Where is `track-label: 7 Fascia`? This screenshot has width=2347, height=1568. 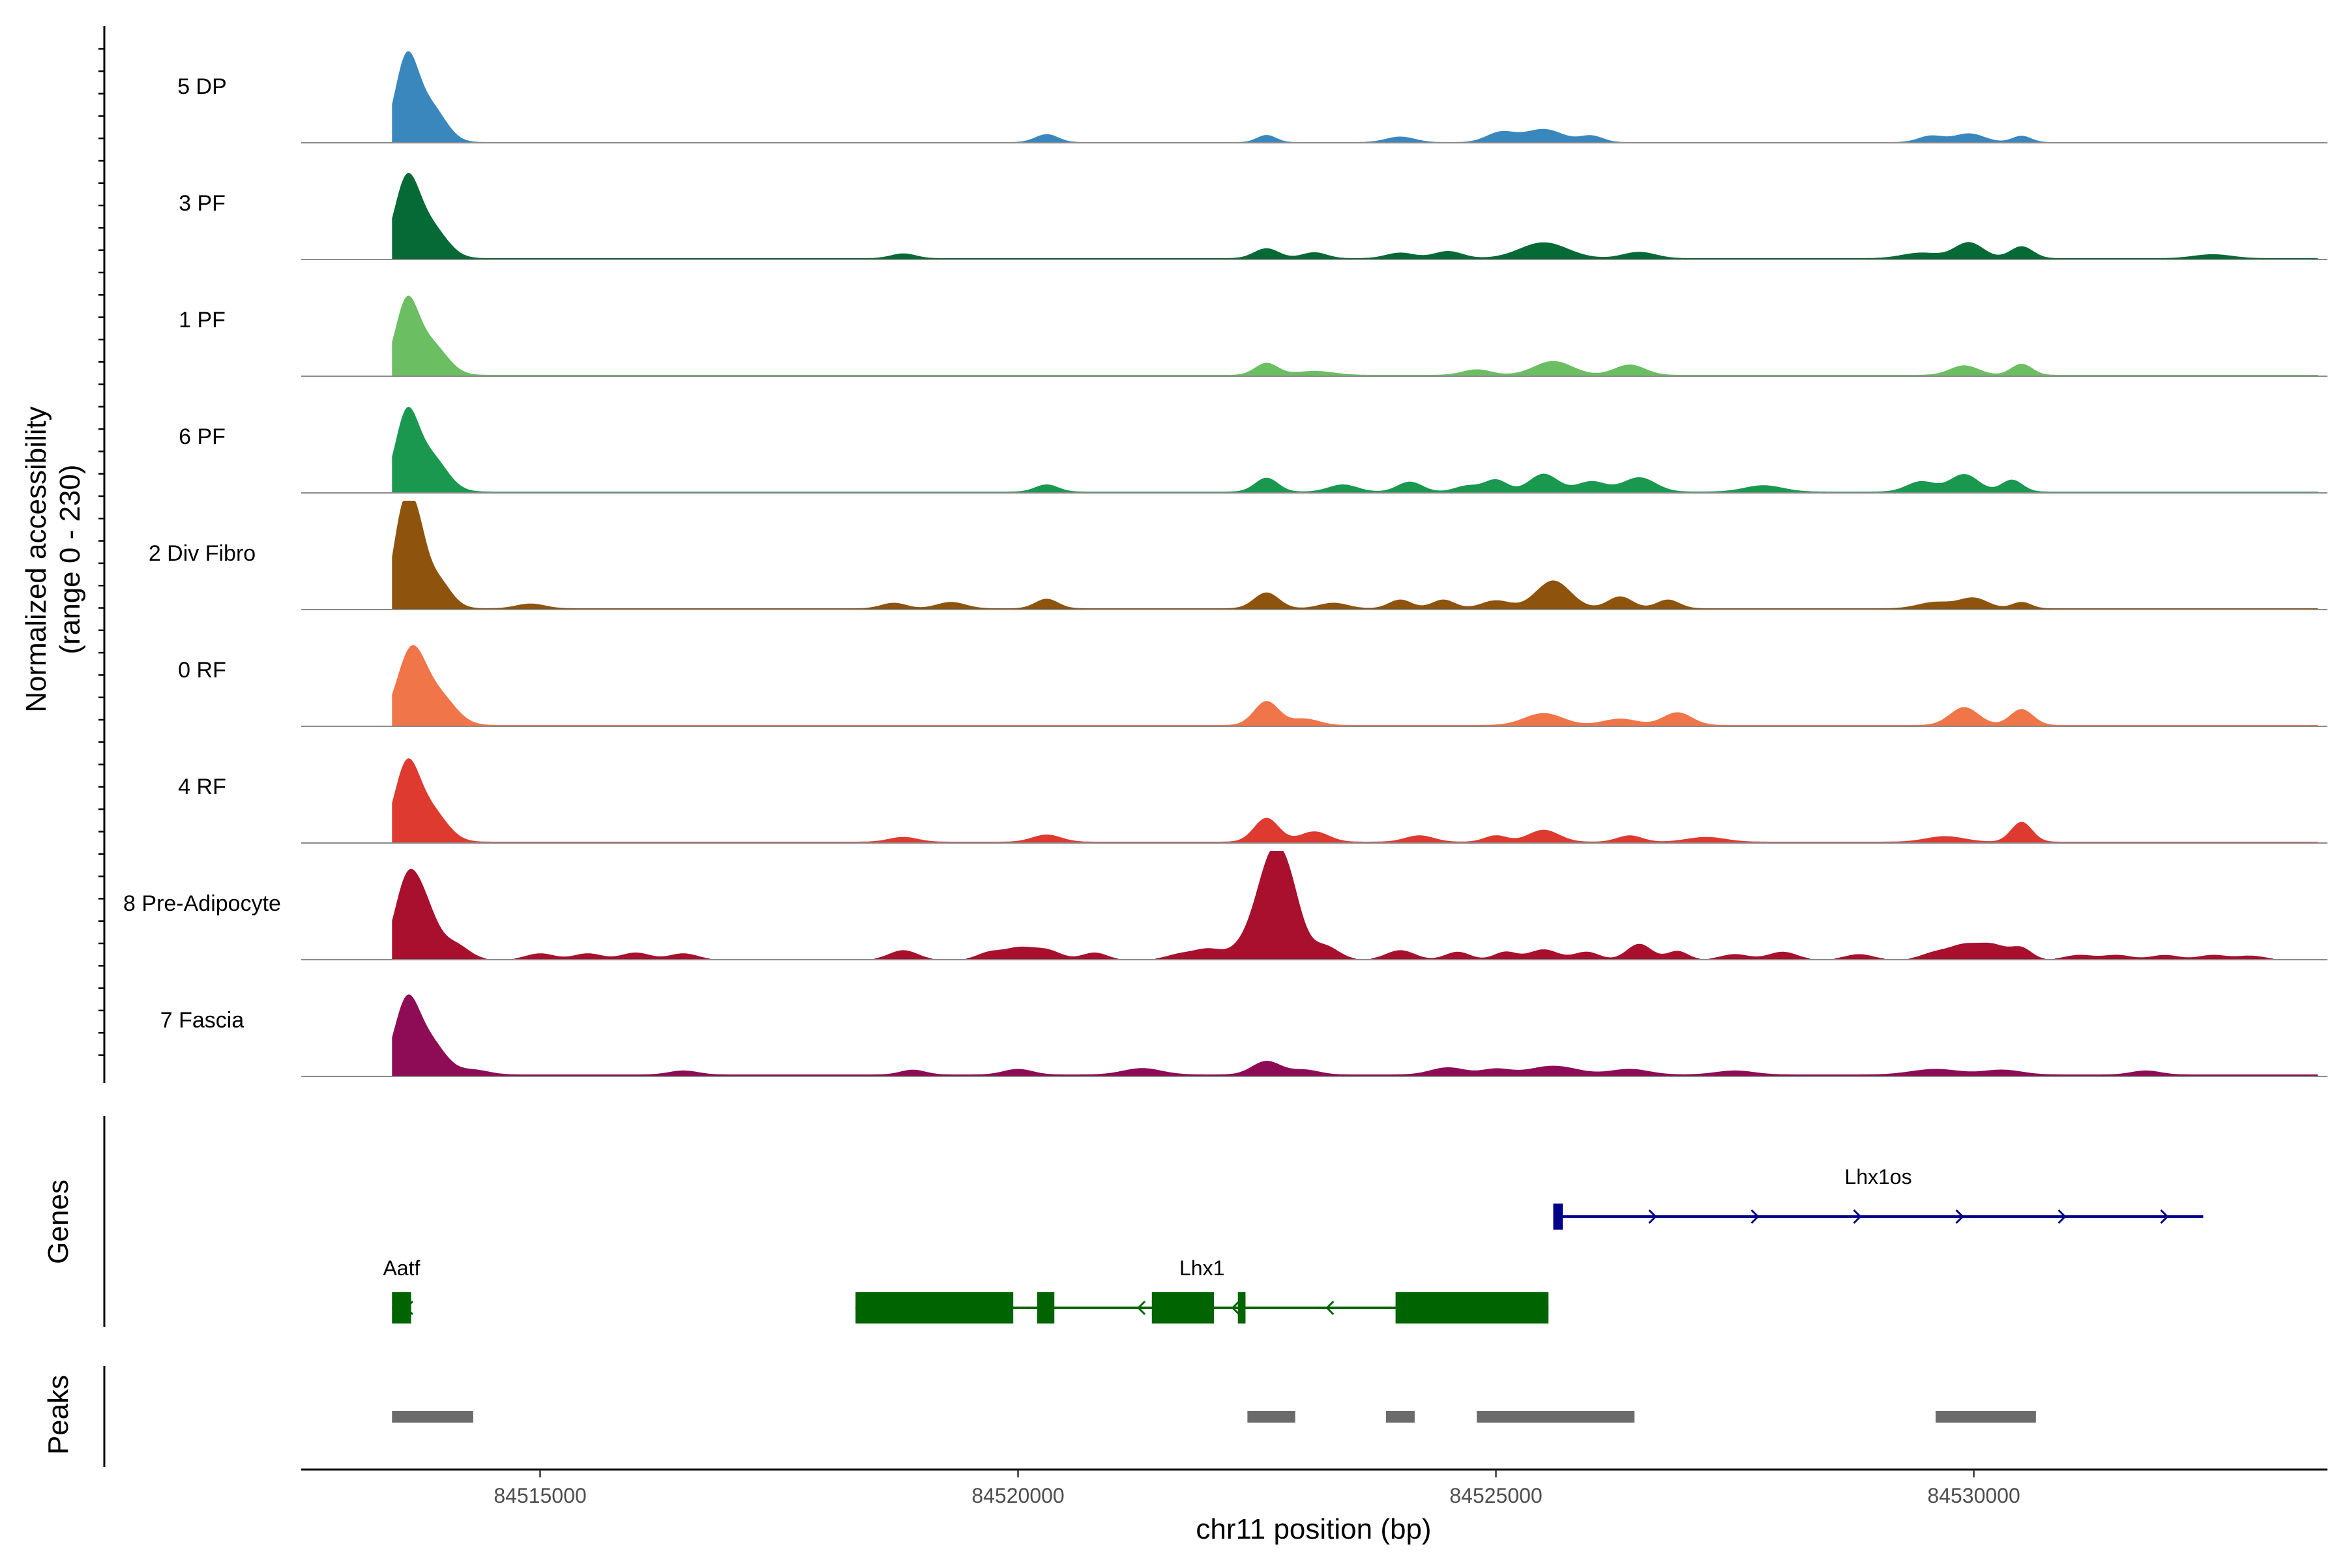 track-label: 7 Fascia is located at coordinates (202, 1020).